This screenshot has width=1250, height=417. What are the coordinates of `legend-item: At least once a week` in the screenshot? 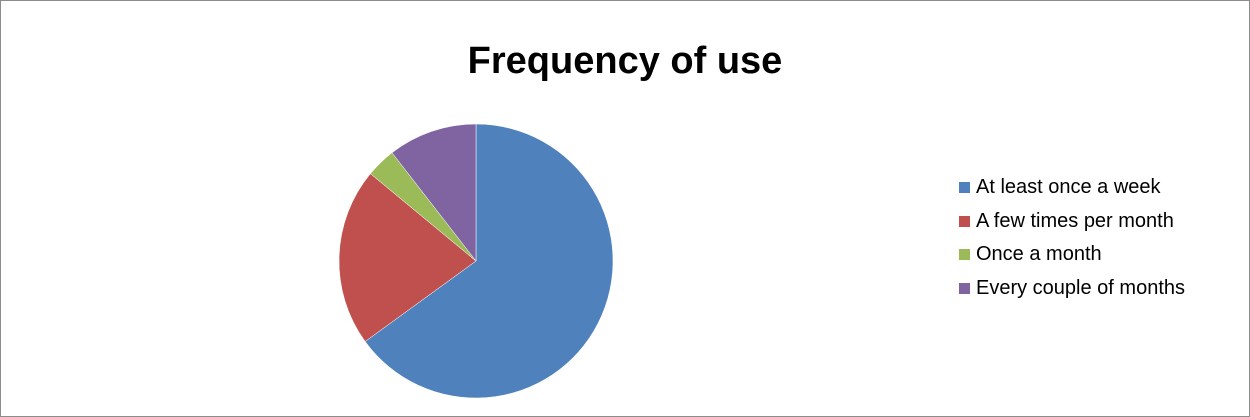 It's located at (1101, 188).